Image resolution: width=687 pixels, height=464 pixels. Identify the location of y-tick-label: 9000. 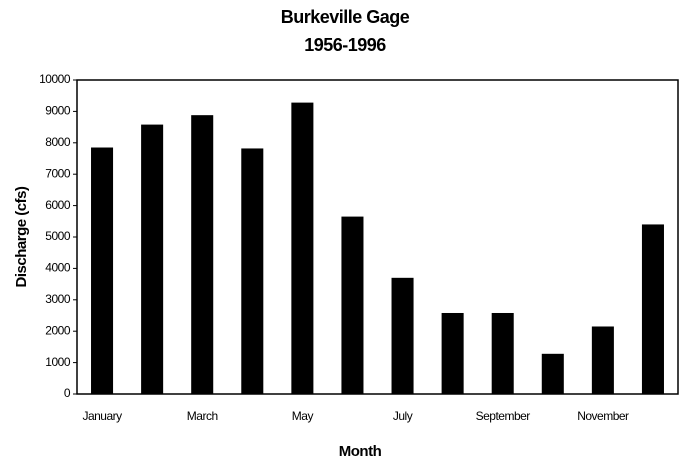
(58, 111).